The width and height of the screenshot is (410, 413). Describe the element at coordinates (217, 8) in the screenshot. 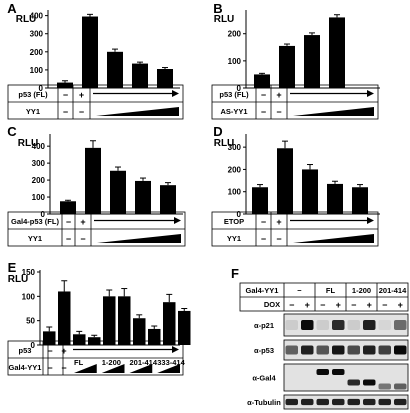

I see `panel-letter: B` at that location.